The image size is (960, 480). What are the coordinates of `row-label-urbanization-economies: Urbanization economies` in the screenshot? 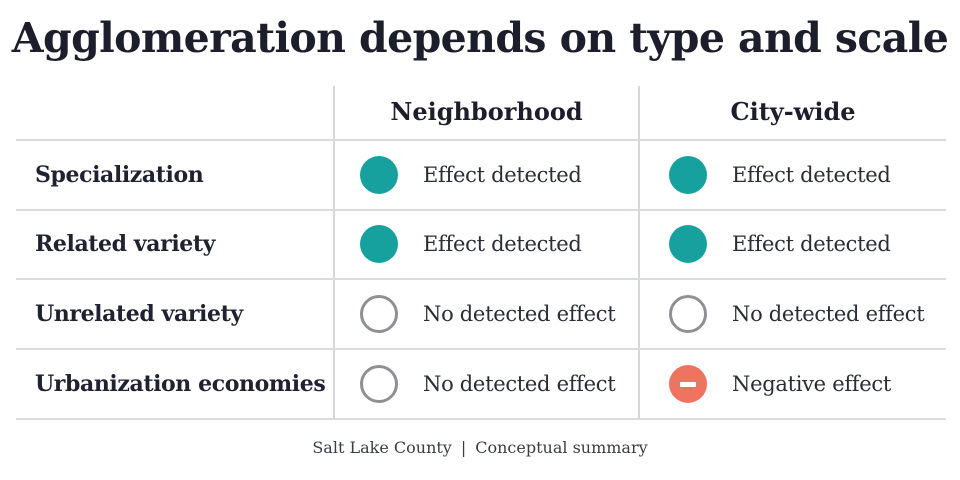 It's located at (180, 384).